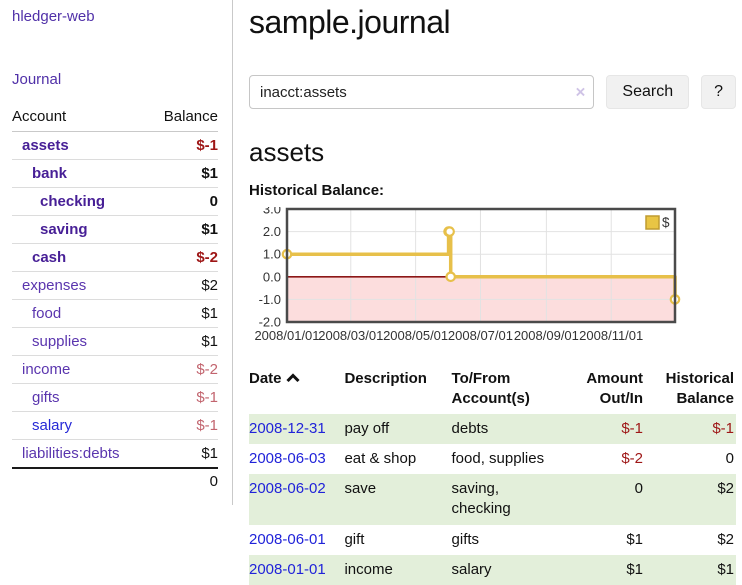 This screenshot has height=585, width=742. What do you see at coordinates (49, 173) in the screenshot?
I see `account-link-bank: bank` at bounding box center [49, 173].